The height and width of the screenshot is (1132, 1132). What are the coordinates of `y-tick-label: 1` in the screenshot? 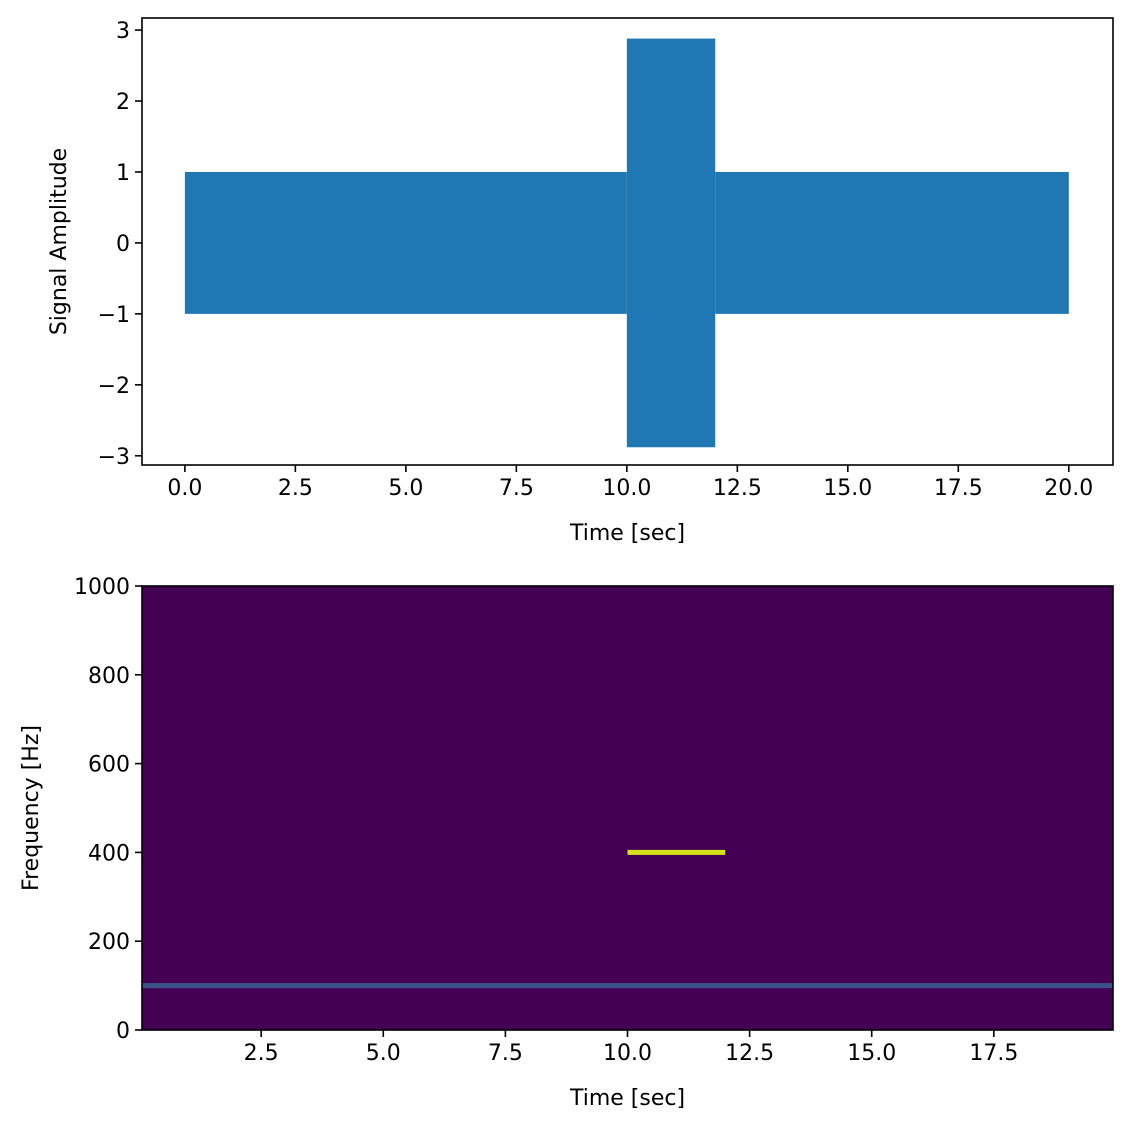 It's located at (123, 173).